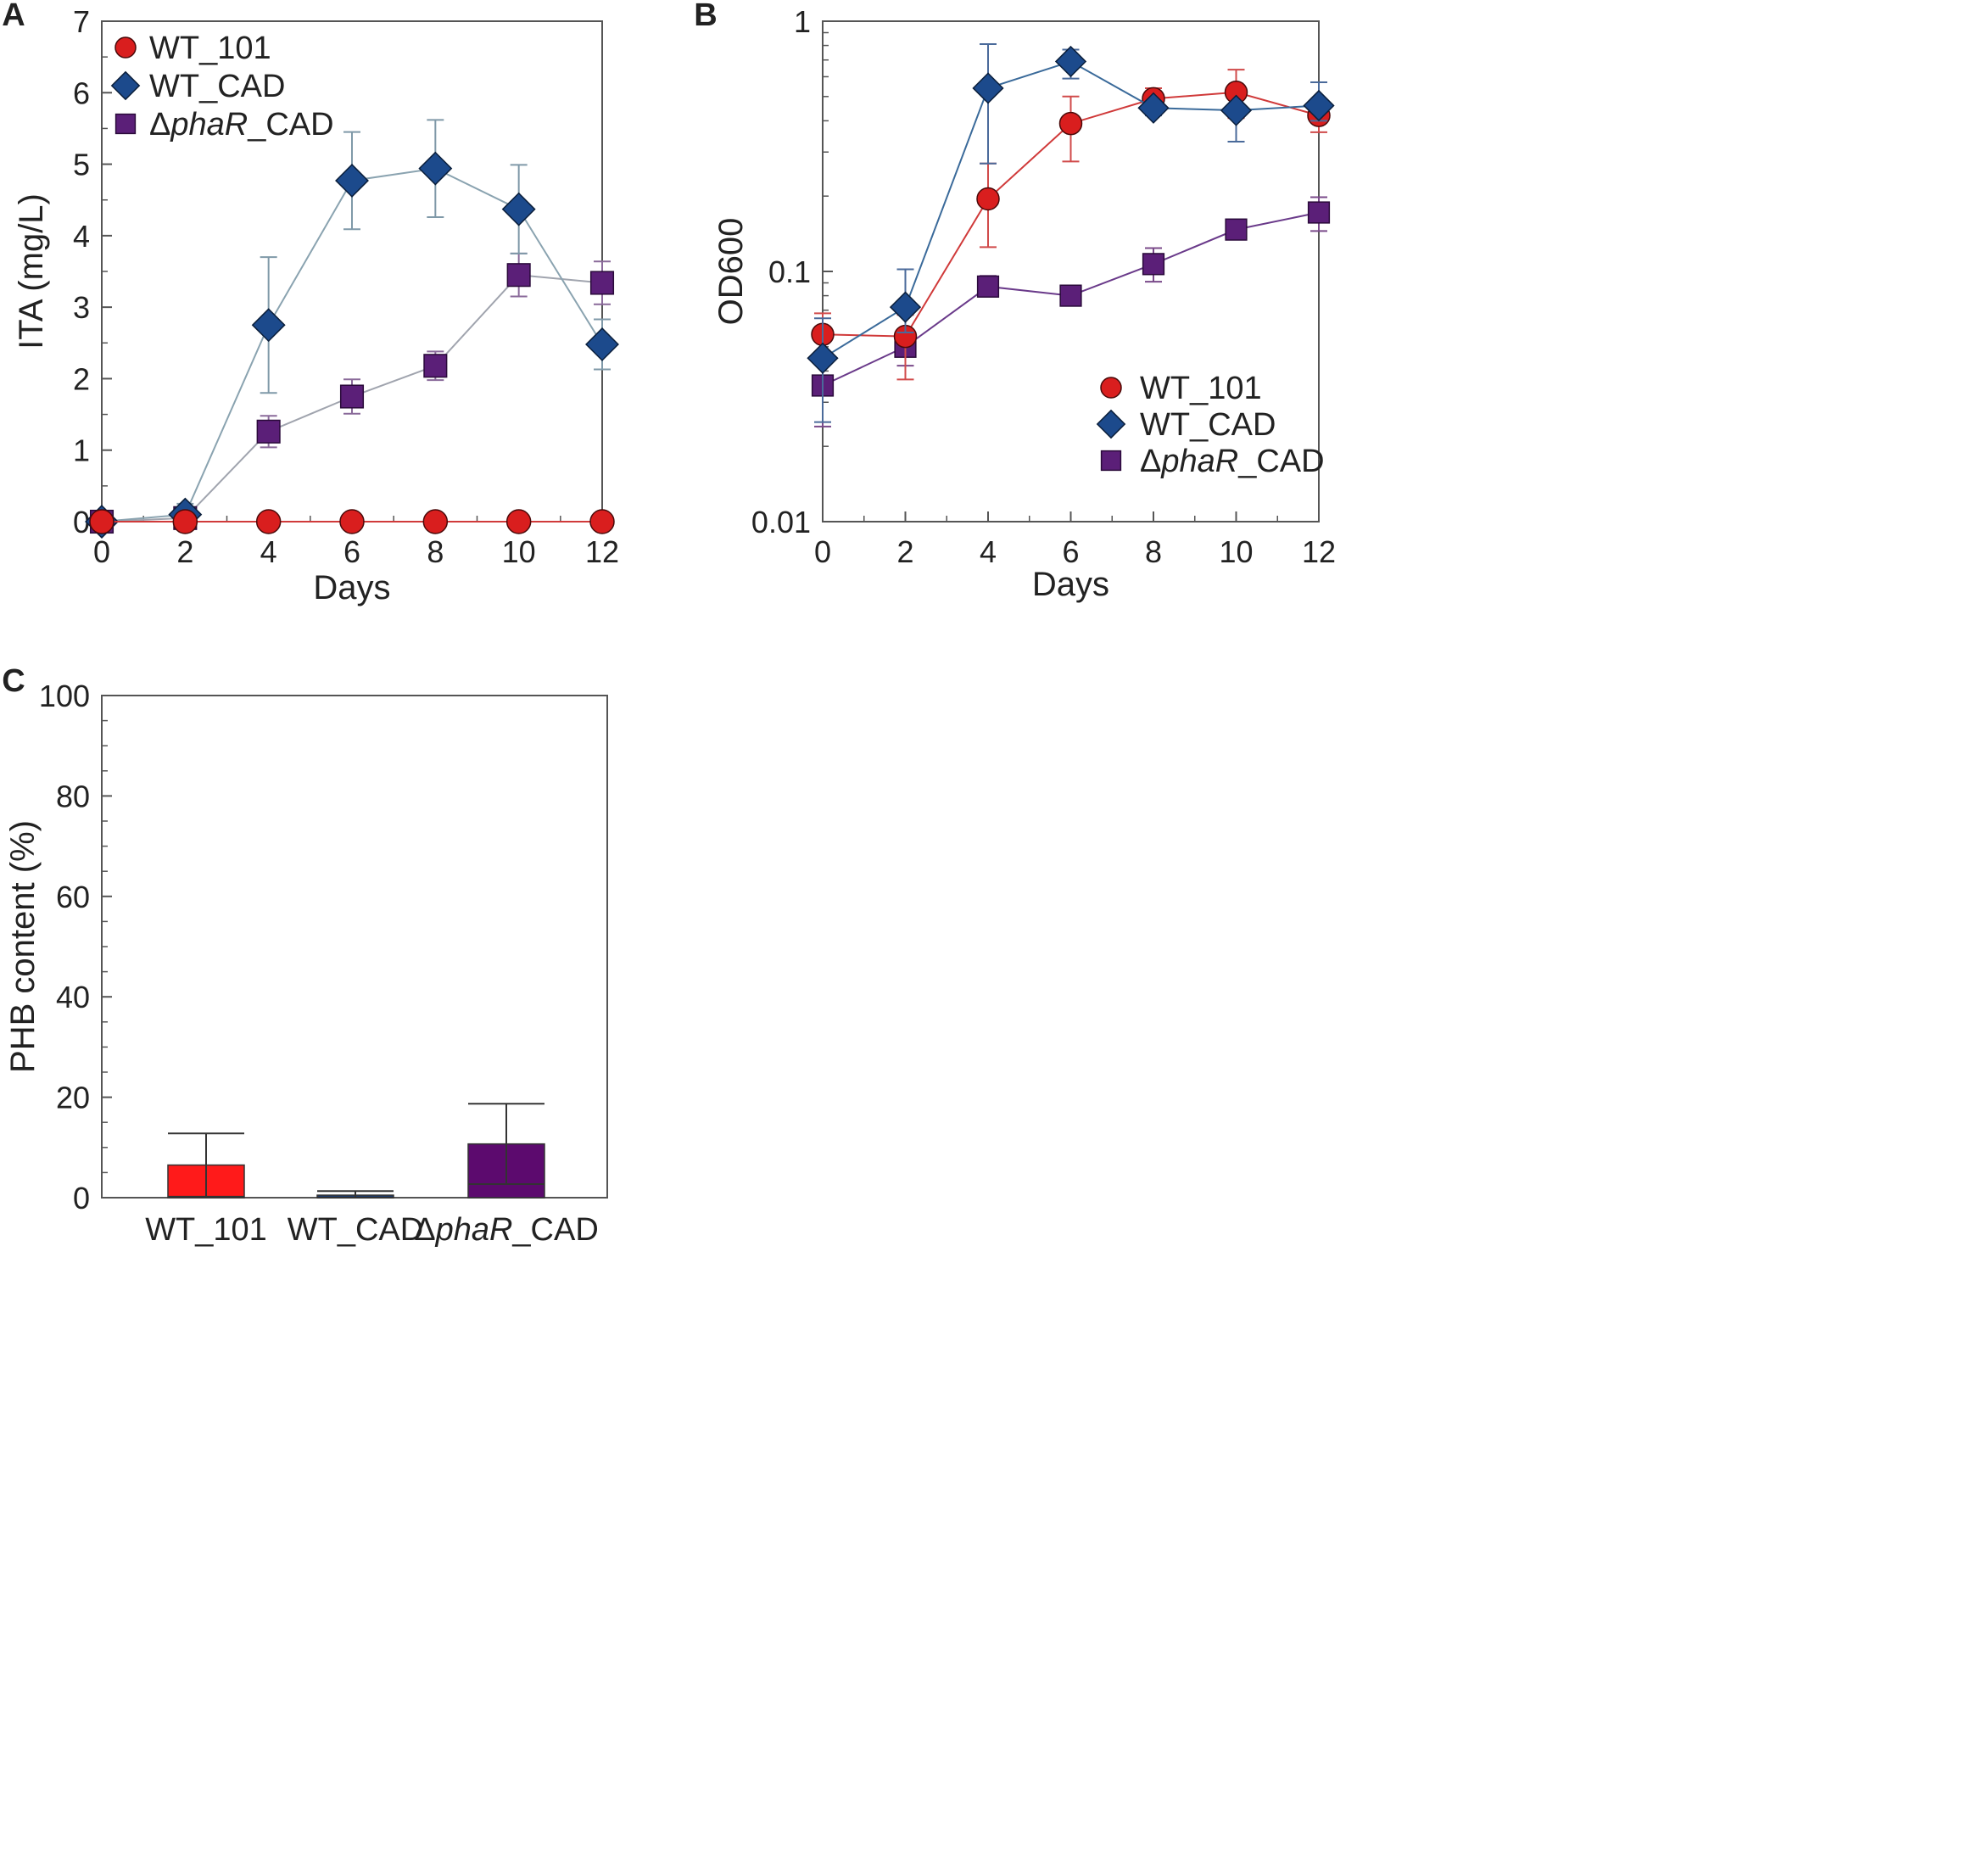 The height and width of the screenshot is (1872, 1988). I want to click on y-tick-label: 80, so click(73, 796).